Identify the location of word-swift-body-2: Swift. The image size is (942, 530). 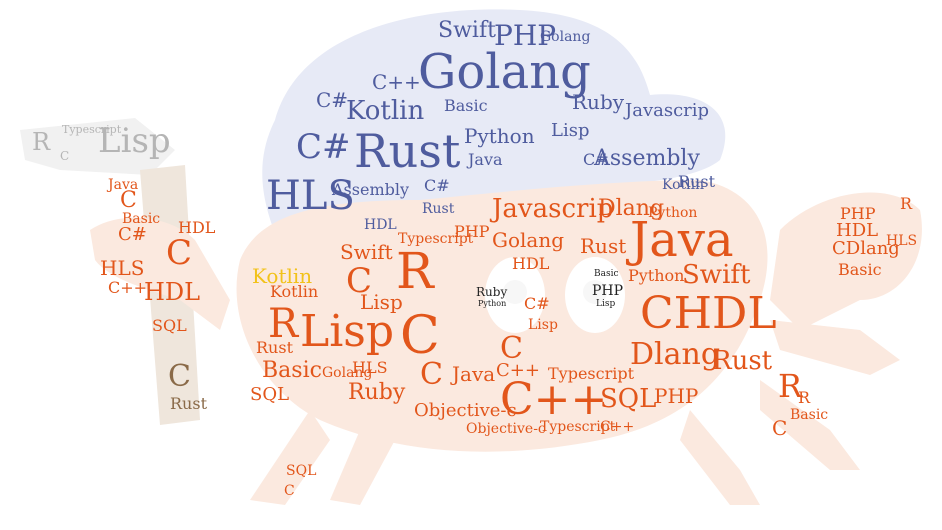
(366, 252).